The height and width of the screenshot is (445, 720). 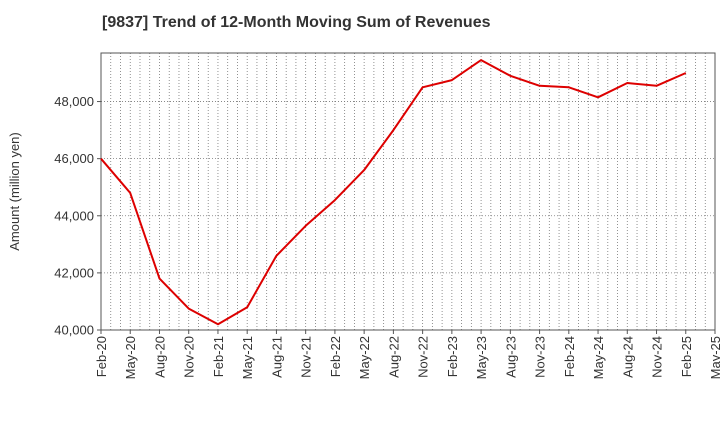 I want to click on x-tick-label: Aug-24, so click(x=627, y=357).